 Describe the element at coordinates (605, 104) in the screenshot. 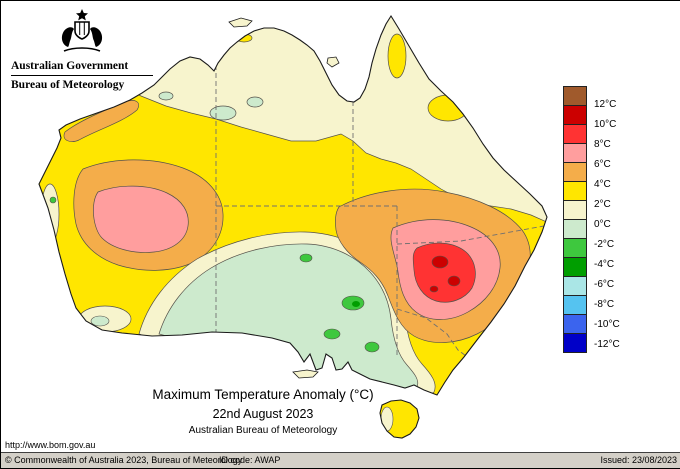

I see `legend-label: 12°C` at that location.